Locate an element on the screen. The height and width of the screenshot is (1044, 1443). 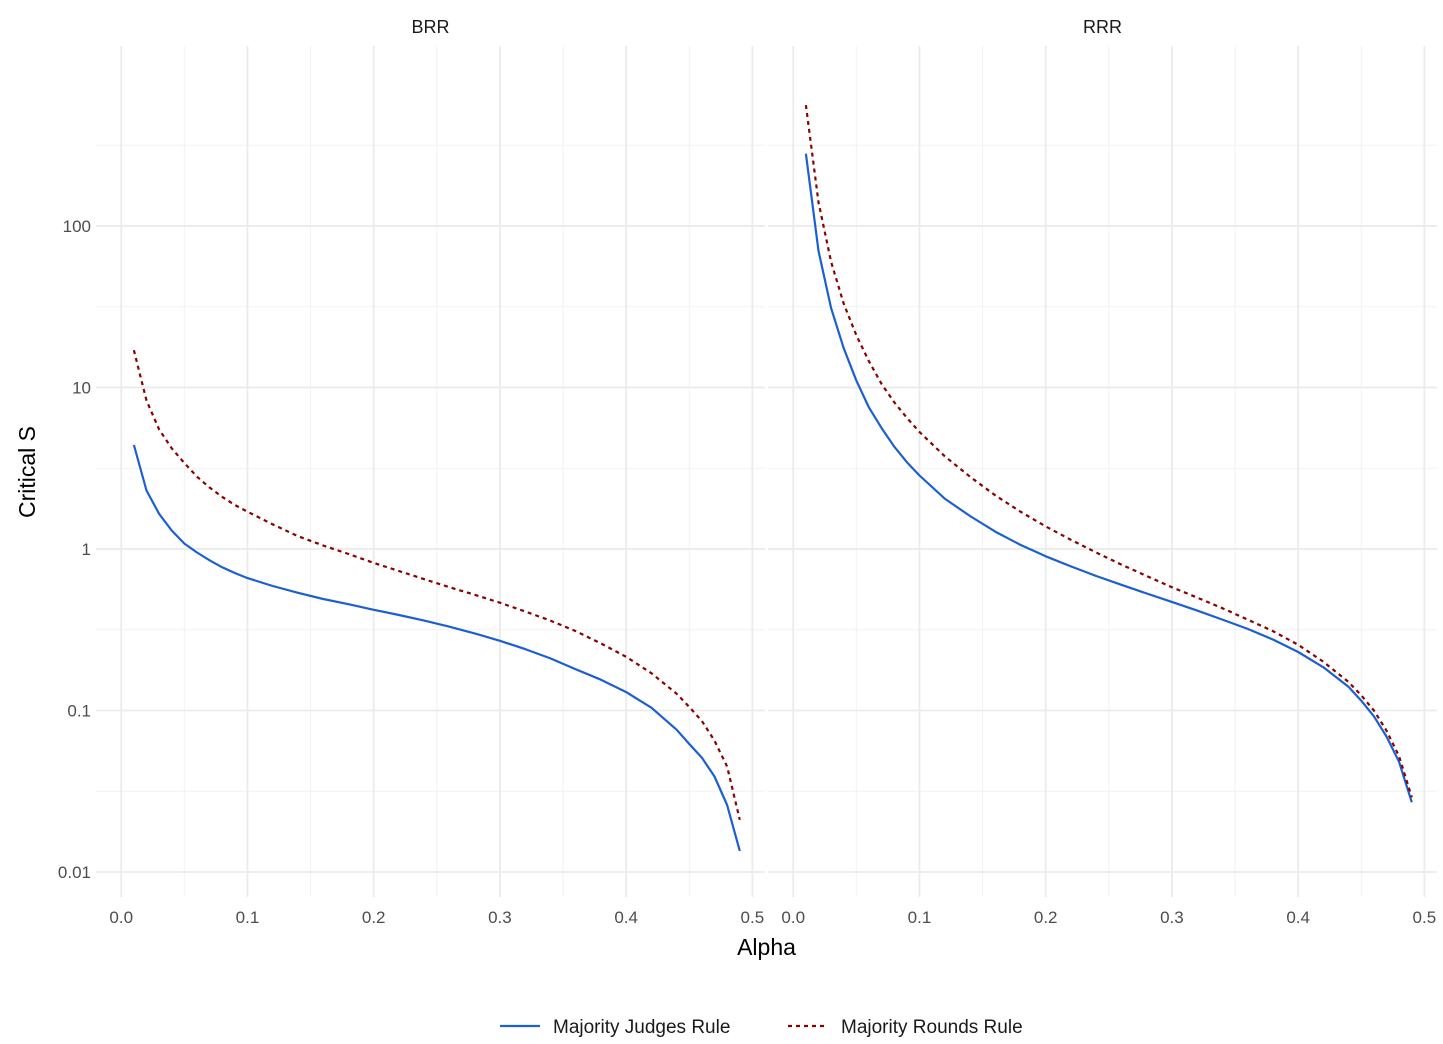
panel-title: RRR is located at coordinates (1102, 27).